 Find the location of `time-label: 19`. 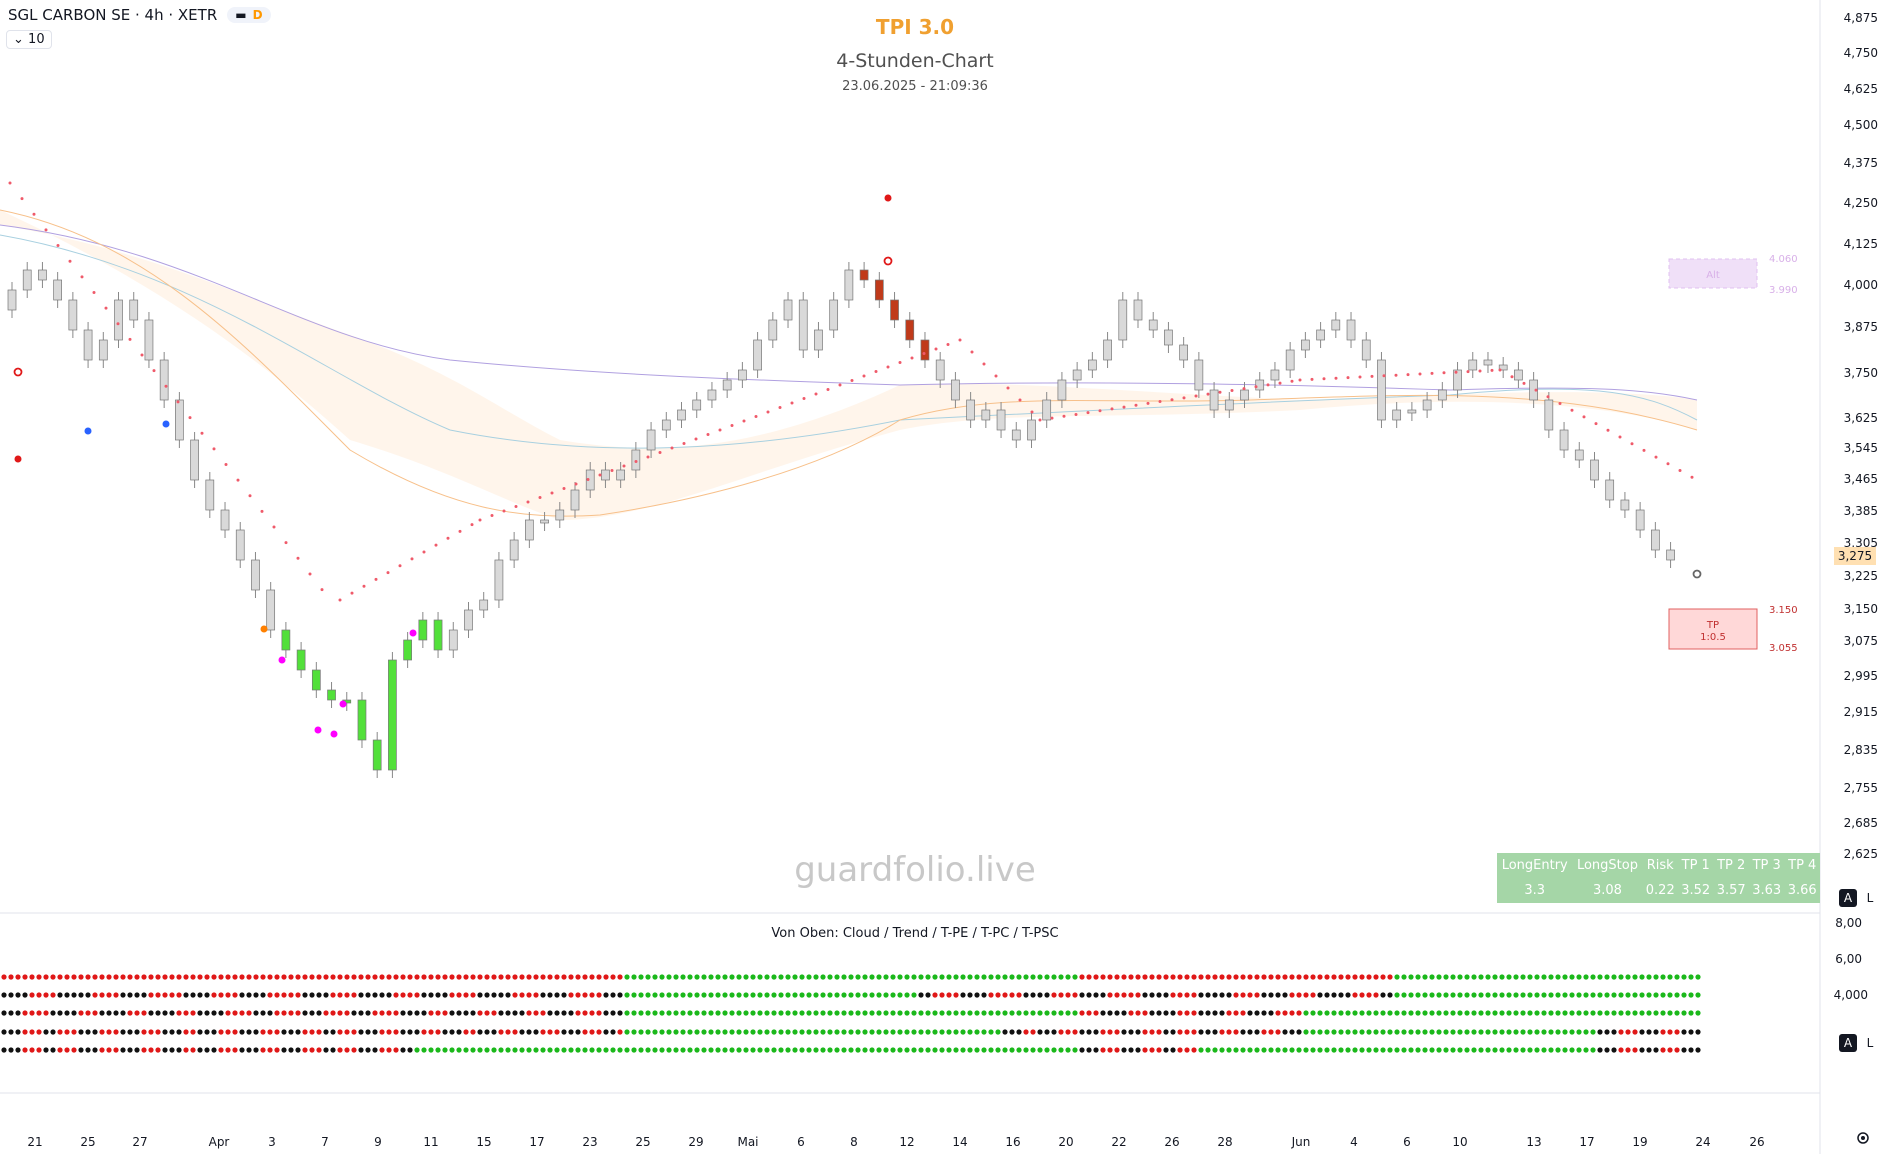

time-label: 19 is located at coordinates (1639, 1142).